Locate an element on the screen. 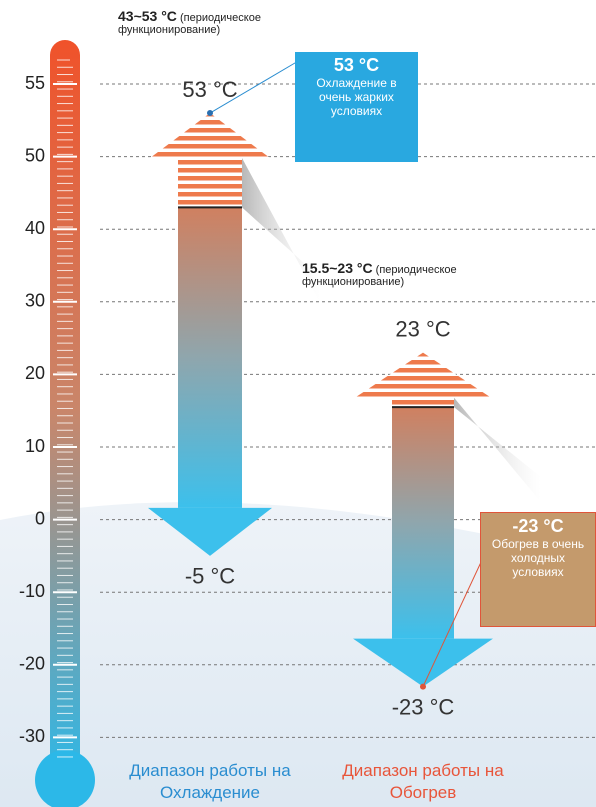 The height and width of the screenshot is (807, 596). callout-text: Обогрев в очень холодных условиях is located at coordinates (538, 558).